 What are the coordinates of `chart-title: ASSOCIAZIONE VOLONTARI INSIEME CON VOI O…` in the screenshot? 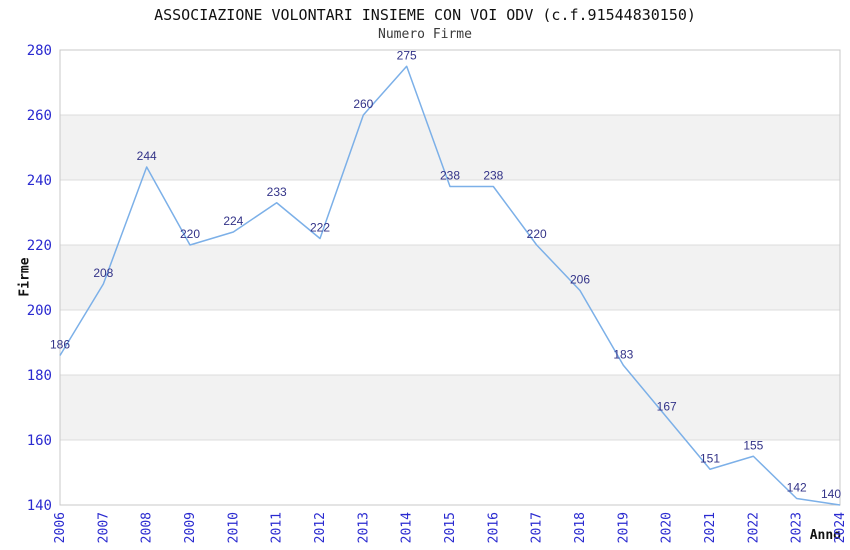 It's located at (425, 15).